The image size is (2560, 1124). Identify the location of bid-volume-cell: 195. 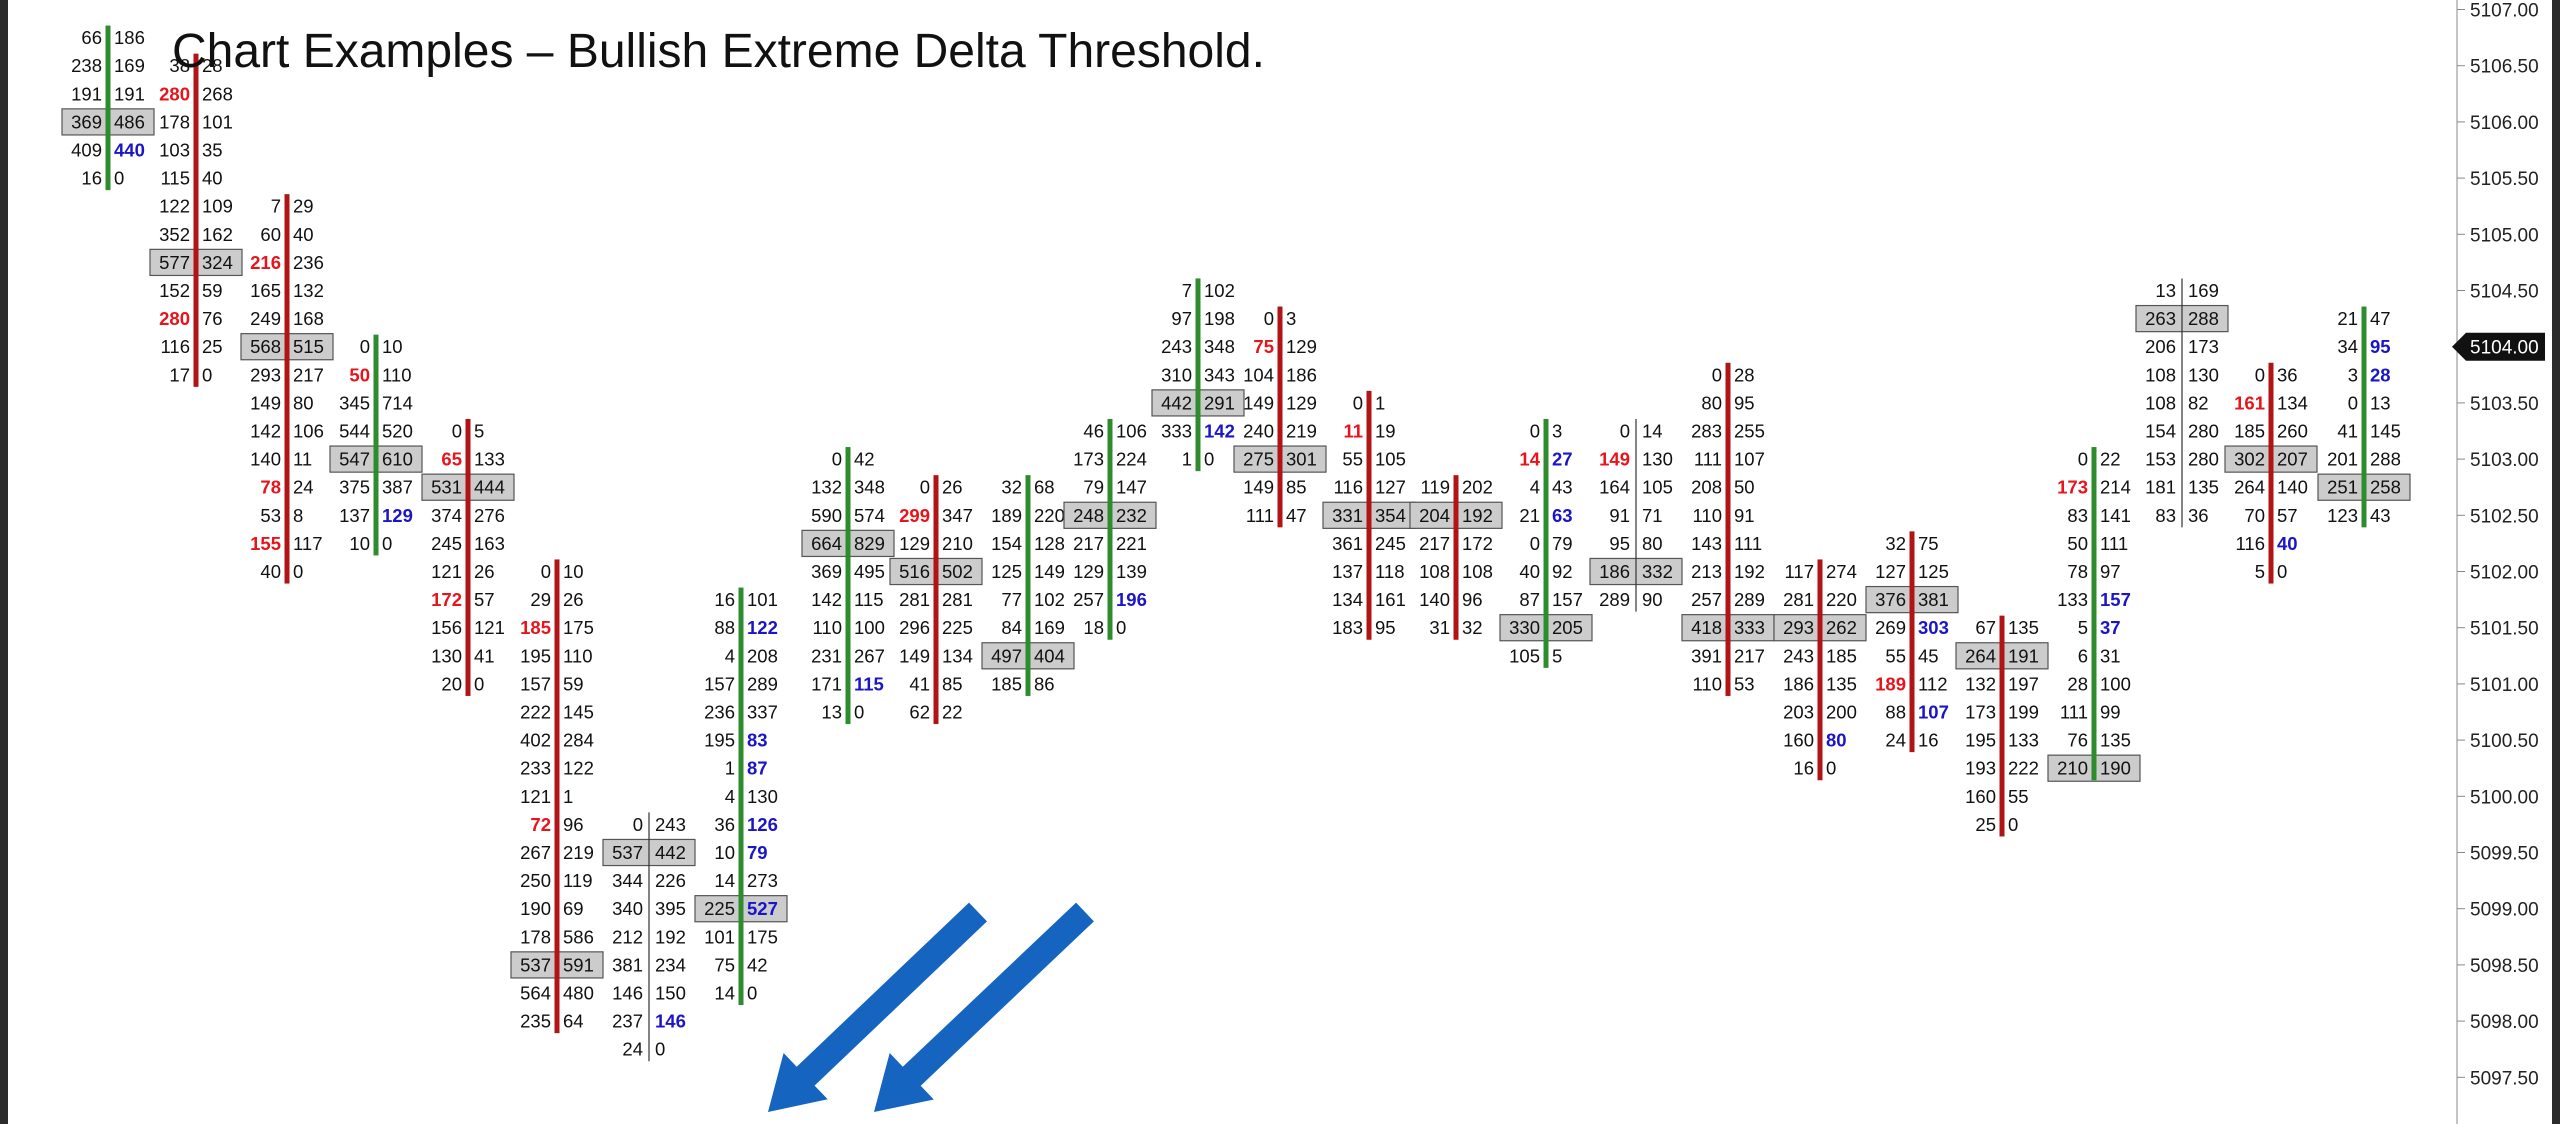
(535, 655).